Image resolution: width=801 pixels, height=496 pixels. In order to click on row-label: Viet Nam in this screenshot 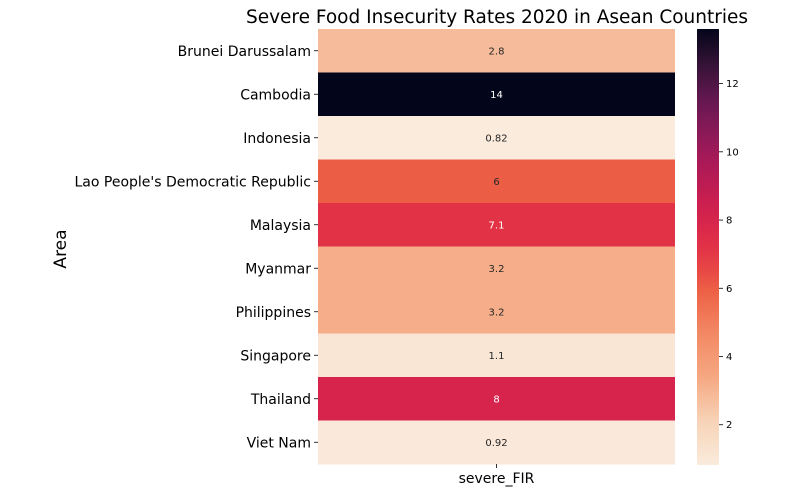, I will do `click(279, 443)`.